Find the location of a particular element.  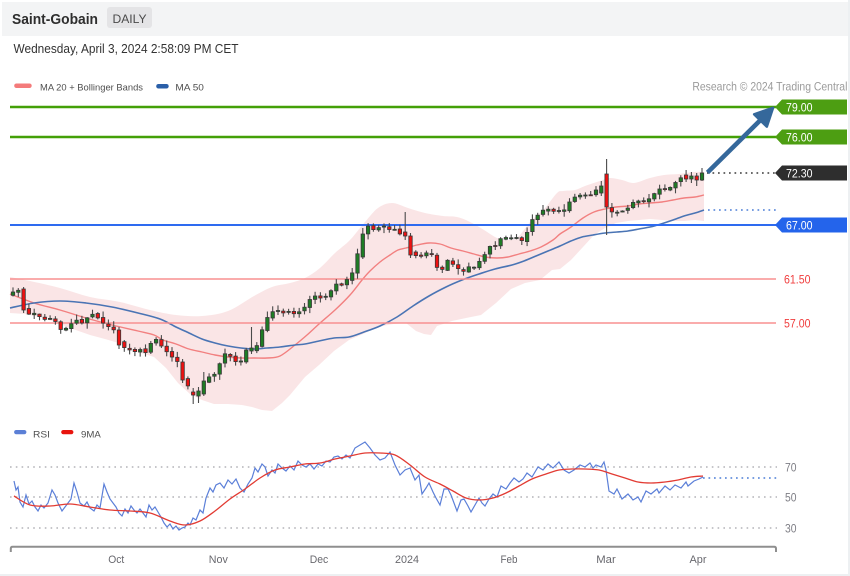

svg-text: 61.50 is located at coordinates (797, 279).